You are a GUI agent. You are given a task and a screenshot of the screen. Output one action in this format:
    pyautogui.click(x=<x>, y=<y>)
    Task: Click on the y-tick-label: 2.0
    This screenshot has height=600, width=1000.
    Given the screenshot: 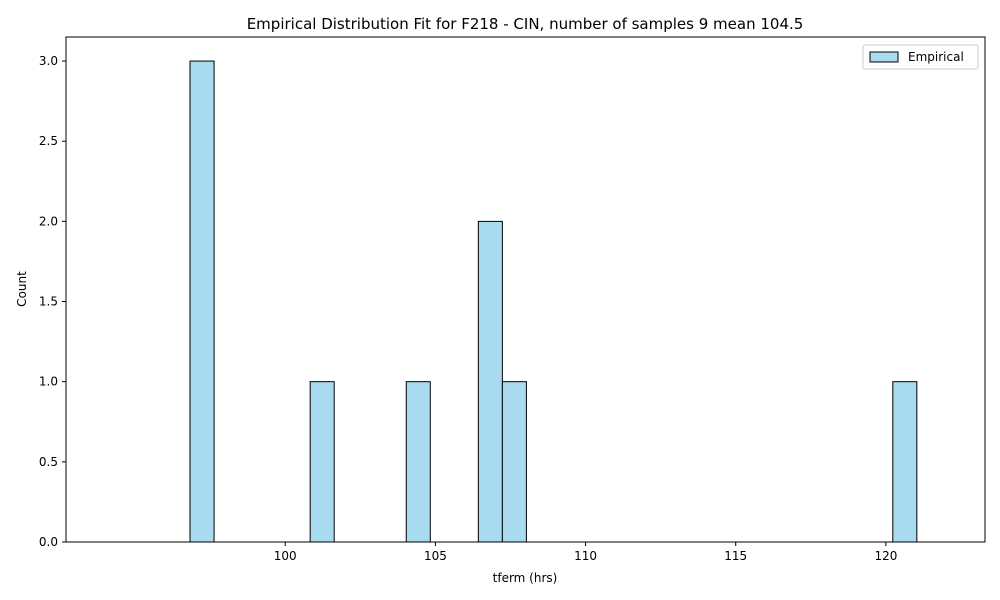 What is the action you would take?
    pyautogui.click(x=48, y=221)
    